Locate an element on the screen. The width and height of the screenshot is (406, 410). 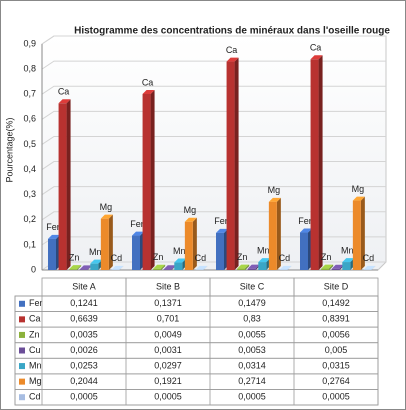
table-value: 0,005 is located at coordinates (336, 350).